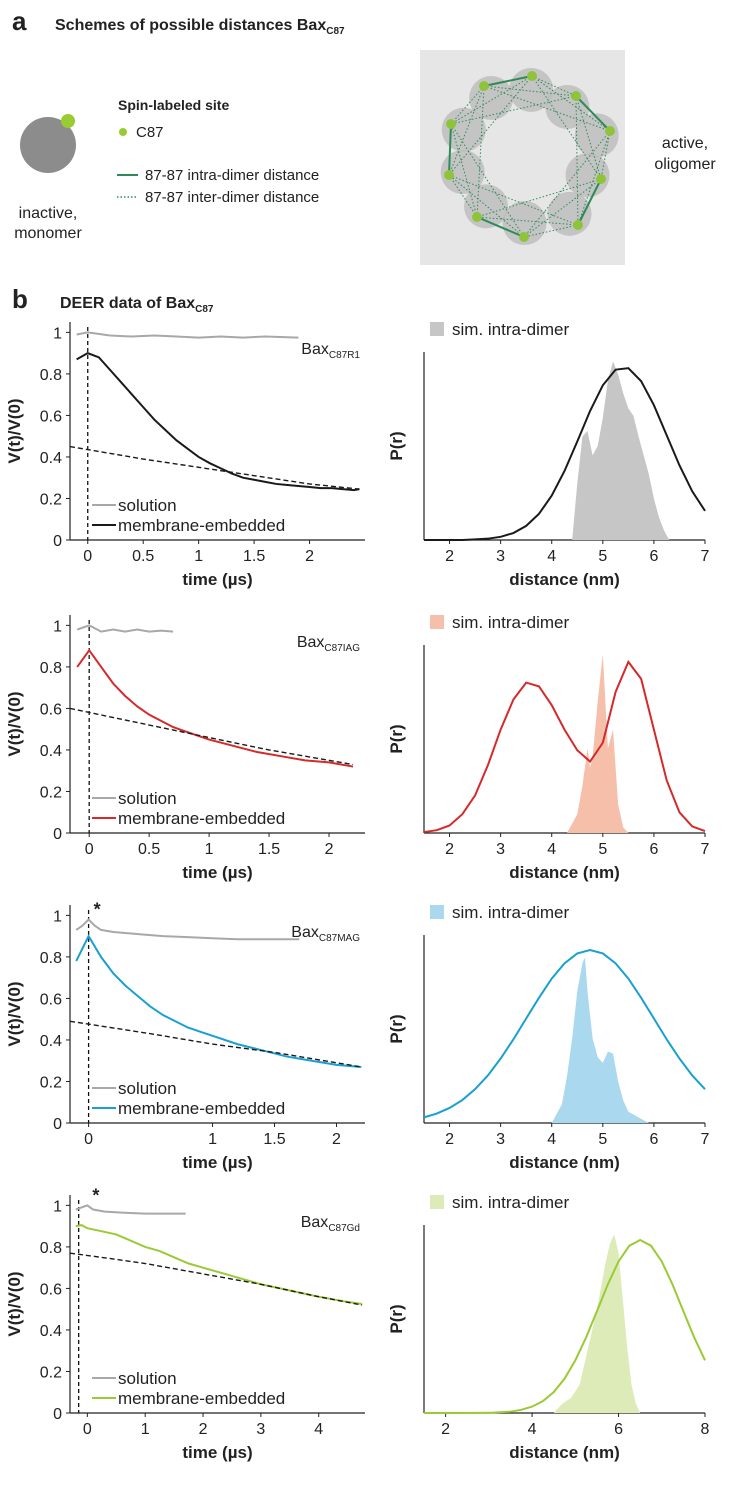 The image size is (741, 1488). I want to click on annotation: BaxC87IAG, so click(328, 644).